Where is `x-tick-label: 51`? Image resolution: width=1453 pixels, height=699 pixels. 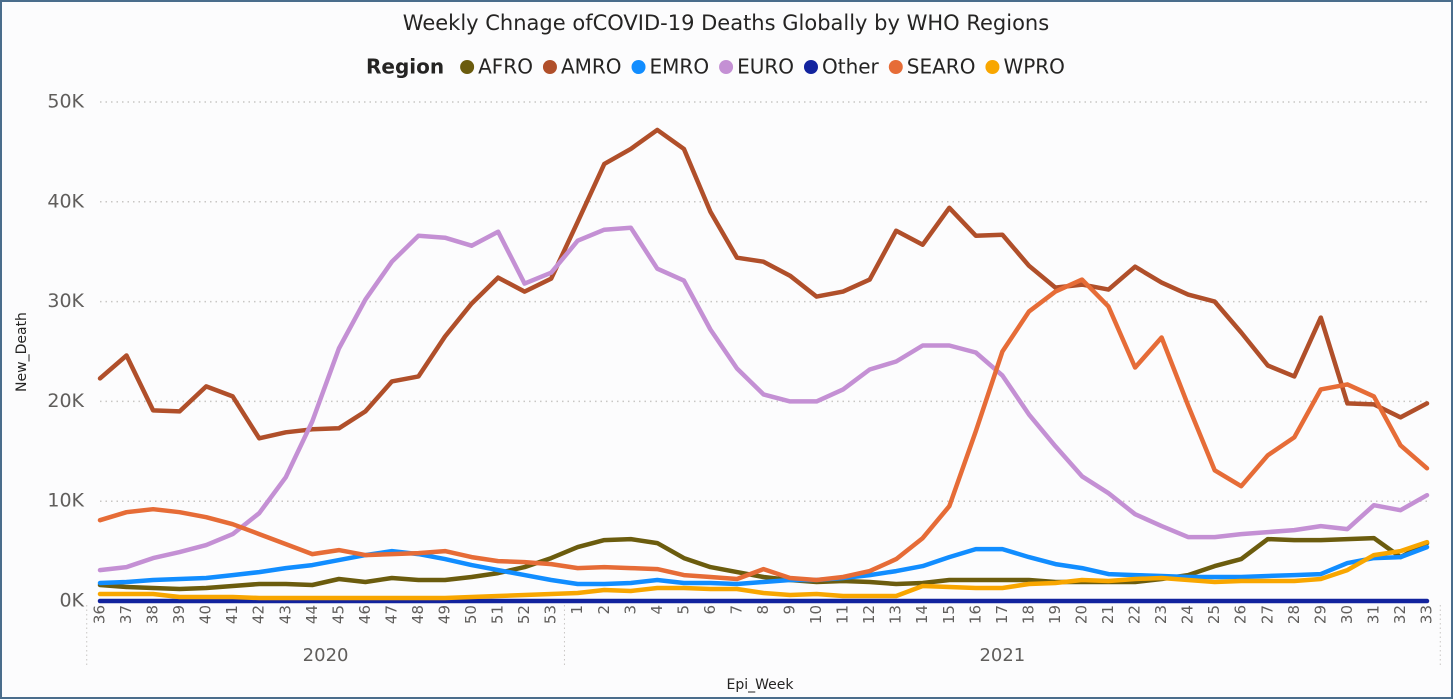 x-tick-label: 51 is located at coordinates (498, 614).